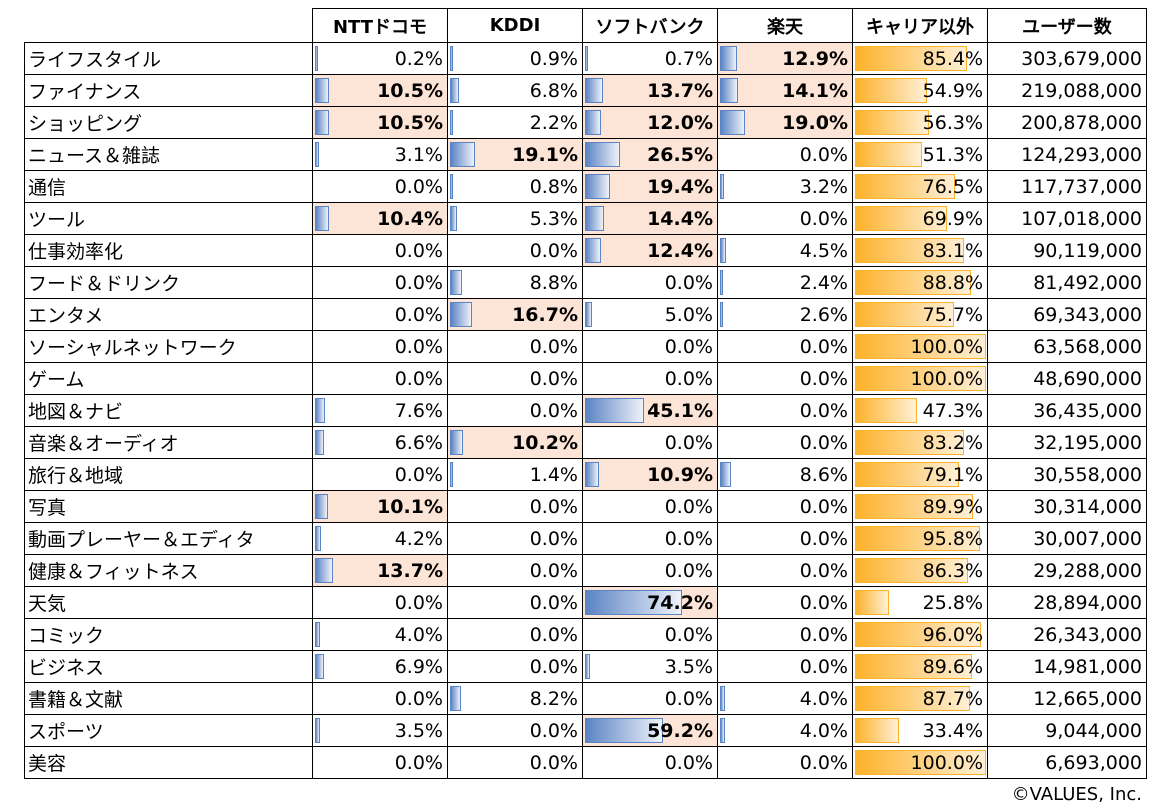  What do you see at coordinates (920, 58) in the screenshot?
I see `non-carrier-share-cell: 85.4%` at bounding box center [920, 58].